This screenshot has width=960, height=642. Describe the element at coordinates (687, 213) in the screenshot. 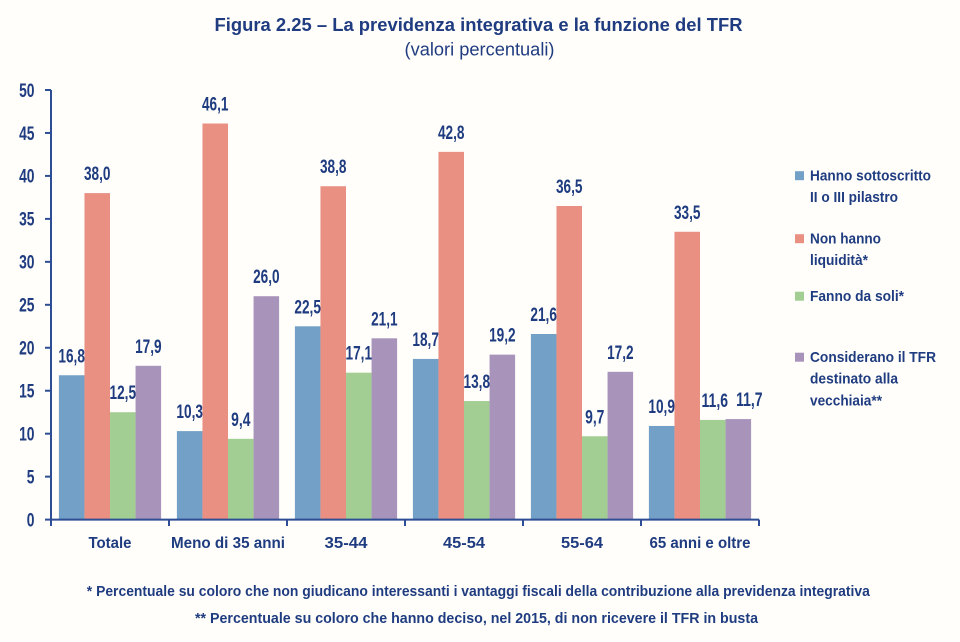

I see `svg-text: 33,5` at that location.